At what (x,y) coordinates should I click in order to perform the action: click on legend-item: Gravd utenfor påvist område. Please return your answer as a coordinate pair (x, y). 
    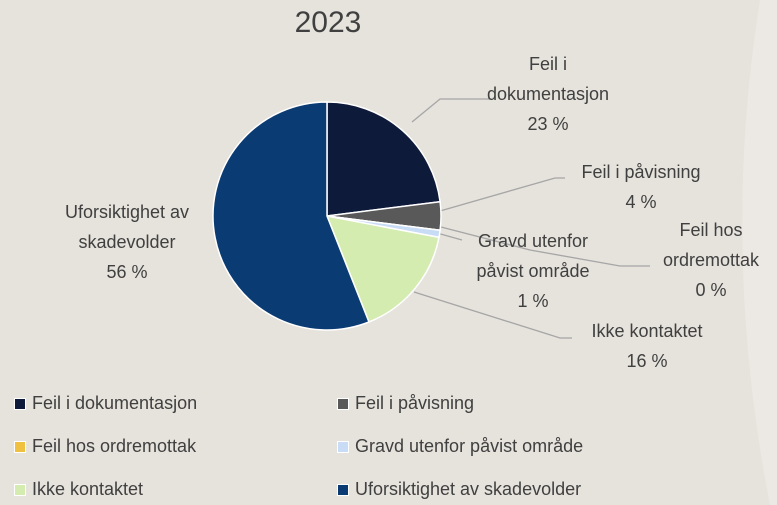
    Looking at the image, I should click on (460, 446).